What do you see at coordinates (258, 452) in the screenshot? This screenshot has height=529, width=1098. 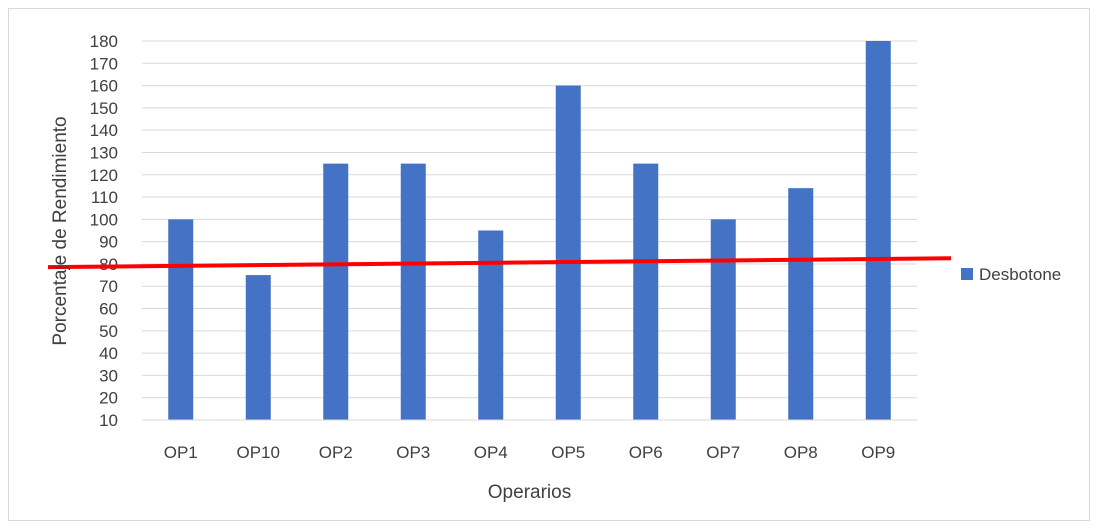 I see `x-tick-label: OP10` at bounding box center [258, 452].